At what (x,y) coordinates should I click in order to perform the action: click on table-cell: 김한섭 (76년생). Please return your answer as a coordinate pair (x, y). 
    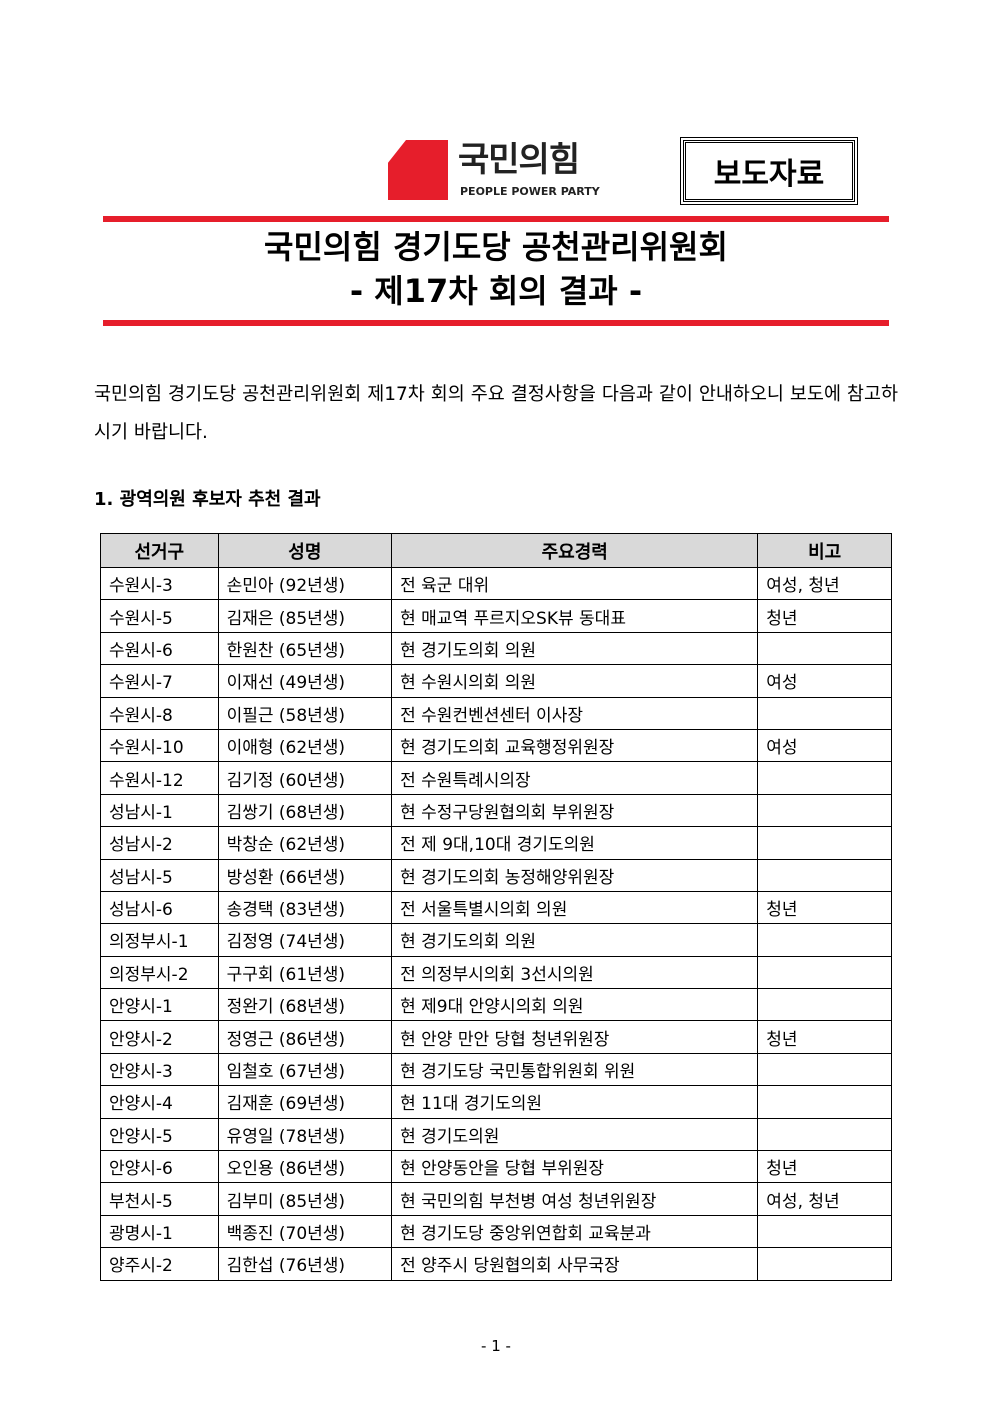
    Looking at the image, I should click on (305, 1264).